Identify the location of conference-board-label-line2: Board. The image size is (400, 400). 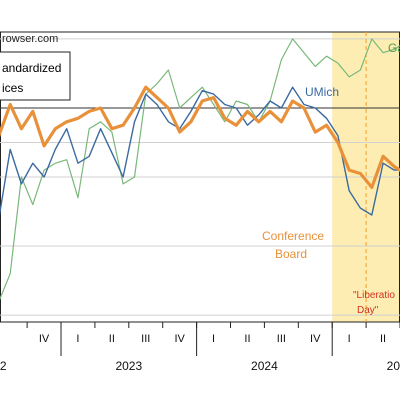
(291, 254).